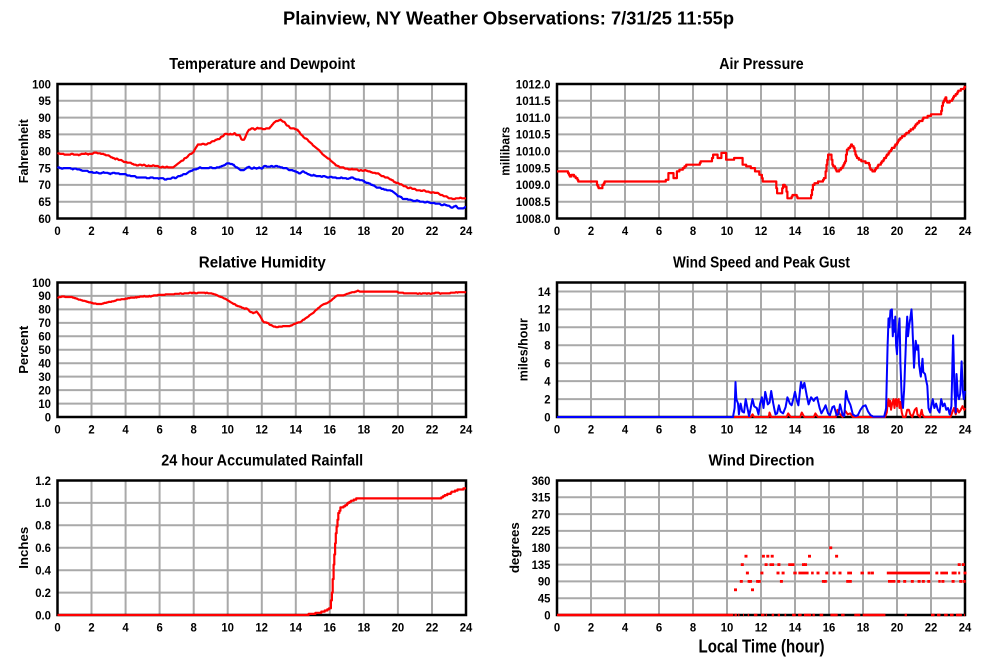 This screenshot has width=1000, height=665. Describe the element at coordinates (43, 548) in the screenshot. I see `svg-text: 0.6` at that location.